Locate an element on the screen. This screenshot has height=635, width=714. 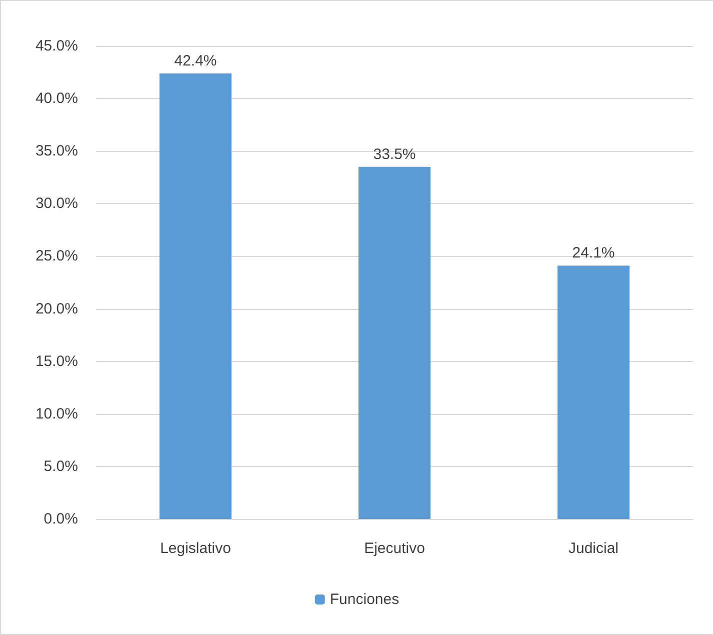
y-tick-label: 30.0% is located at coordinates (56, 203).